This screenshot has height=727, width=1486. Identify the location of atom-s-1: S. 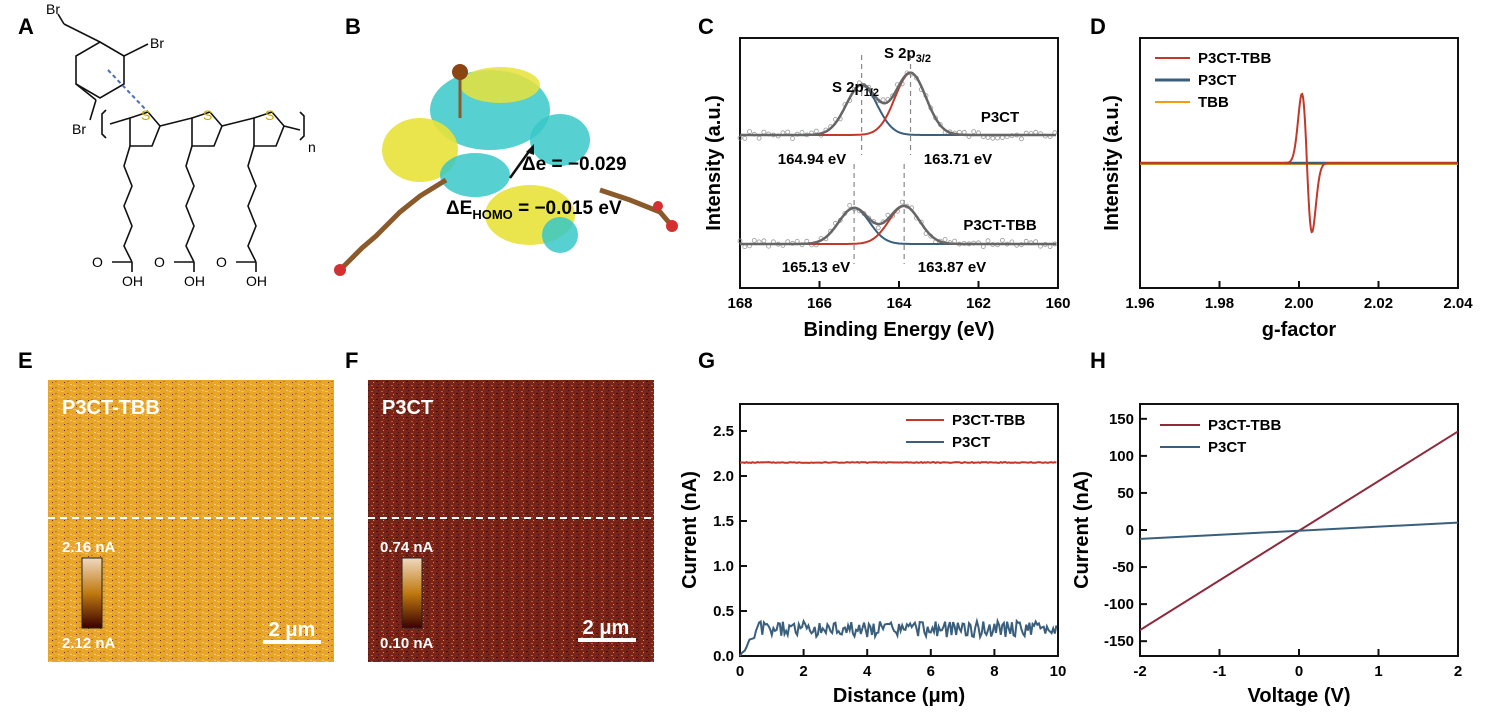
(145, 115).